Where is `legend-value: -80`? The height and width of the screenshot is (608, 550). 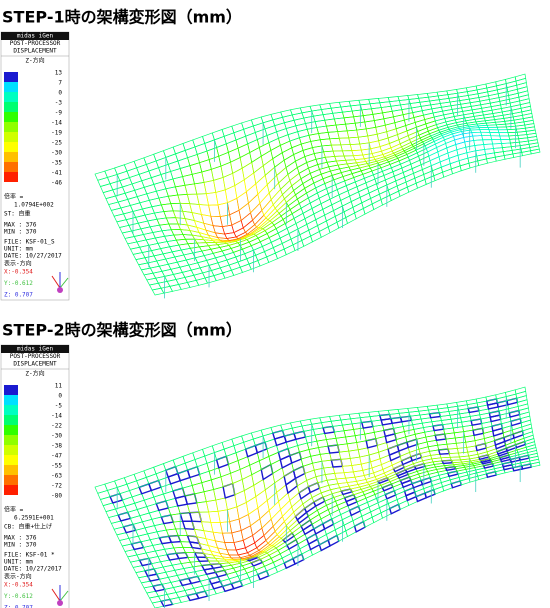
legend-value: -80 is located at coordinates (56, 496).